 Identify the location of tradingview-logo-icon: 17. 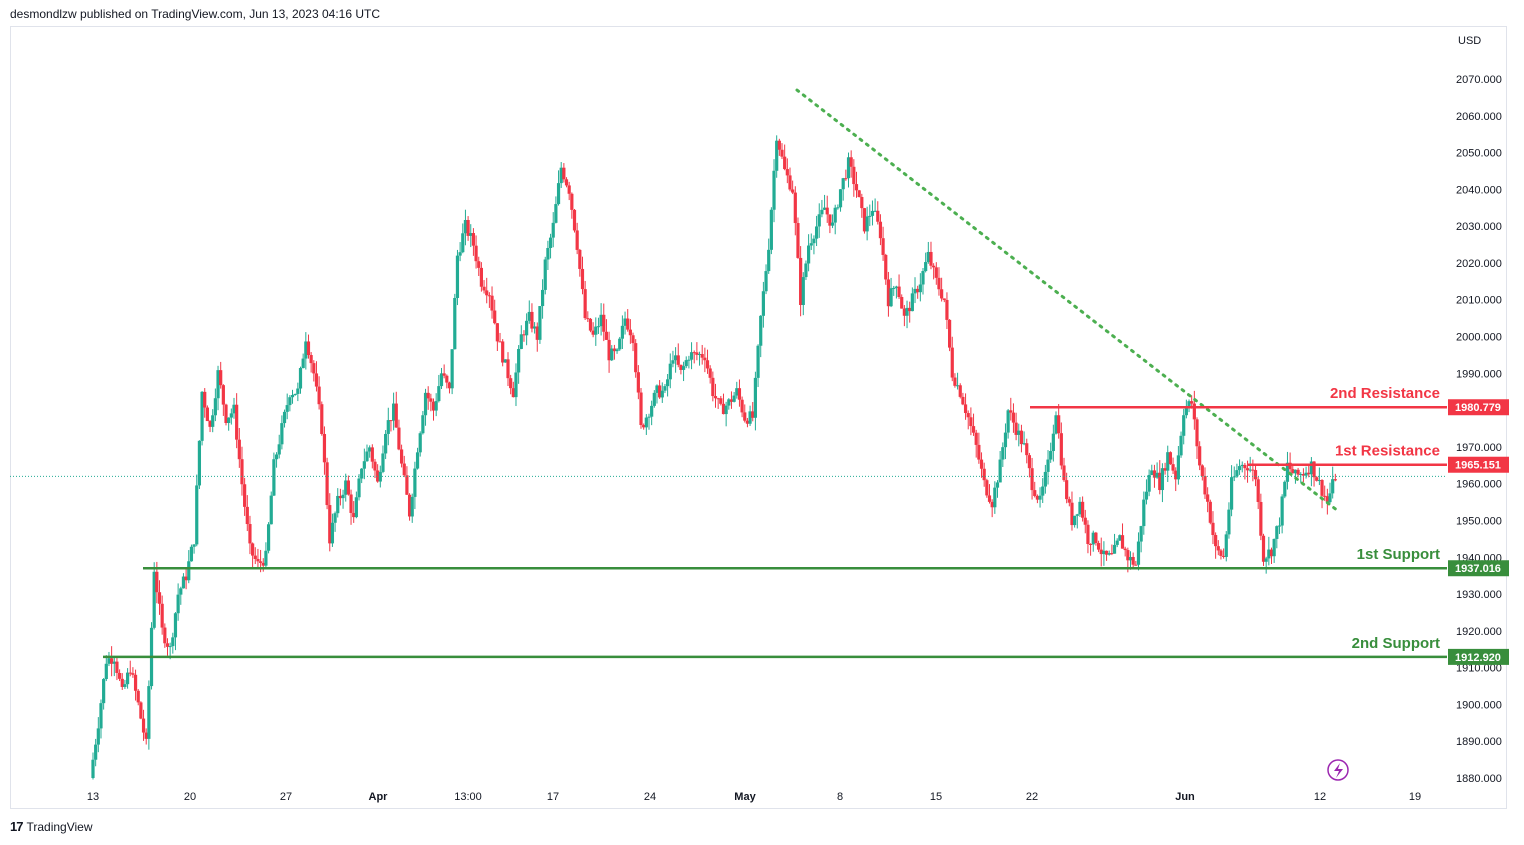
(17, 826).